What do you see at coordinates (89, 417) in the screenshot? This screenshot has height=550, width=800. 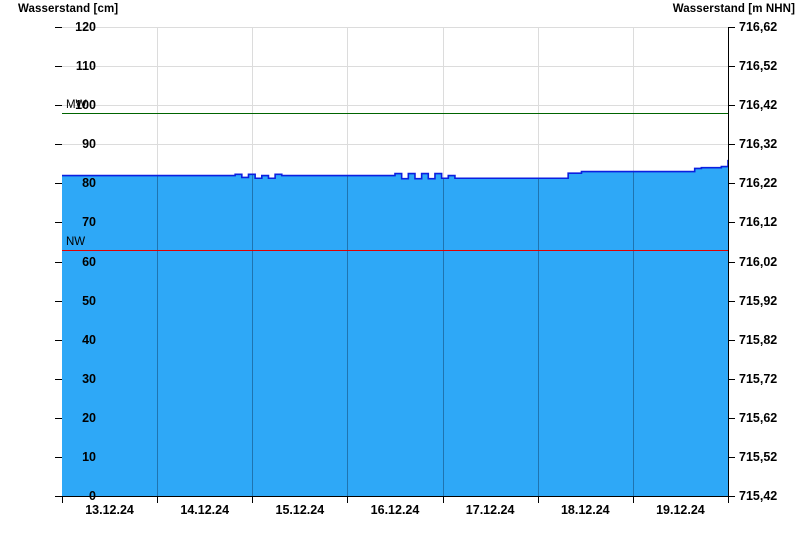 I see `y-axis-label-left: 20` at bounding box center [89, 417].